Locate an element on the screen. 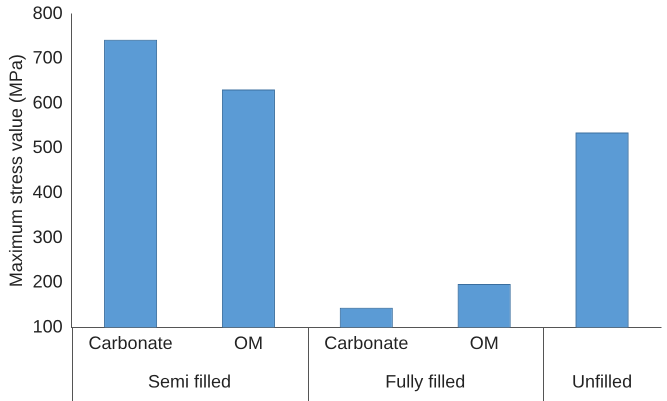  text: Unfilled is located at coordinates (602, 381).